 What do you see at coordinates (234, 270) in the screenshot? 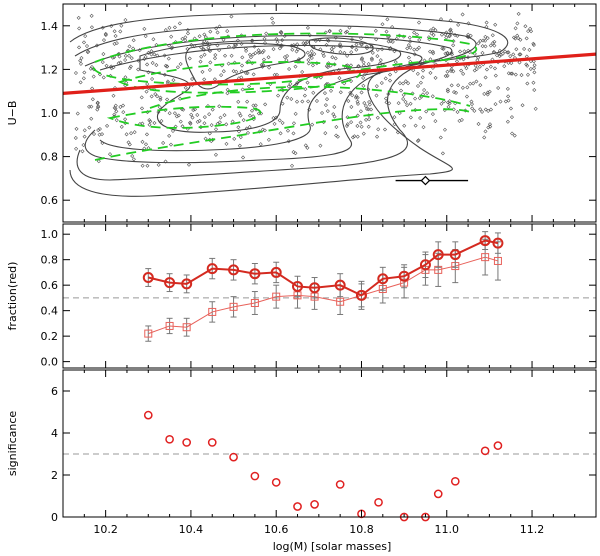
I see `circle-point` at bounding box center [234, 270].